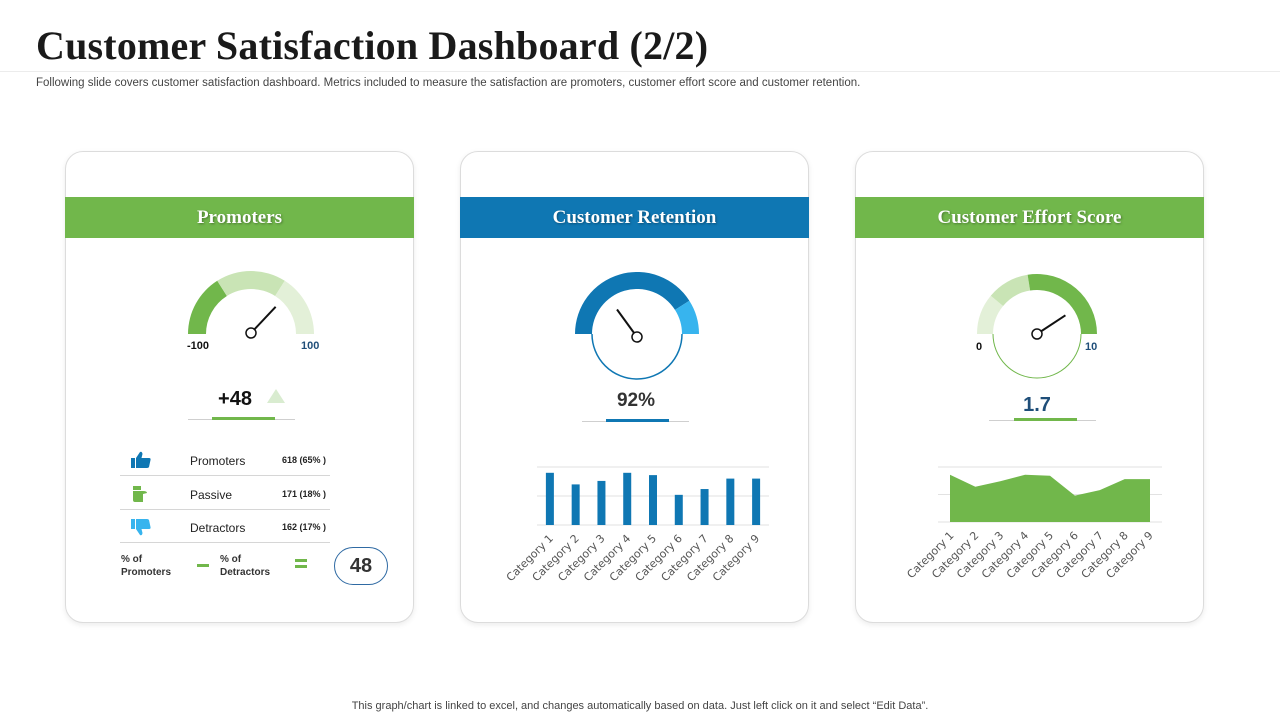 The image size is (1280, 720). I want to click on gauge-needle, so click(263, 320).